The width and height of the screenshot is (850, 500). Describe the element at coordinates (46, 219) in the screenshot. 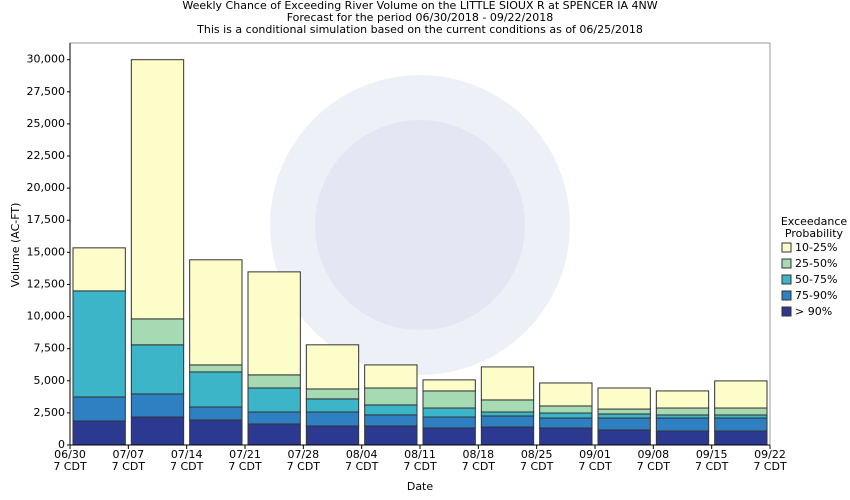

I see `y-tick-label: 17,500` at that location.